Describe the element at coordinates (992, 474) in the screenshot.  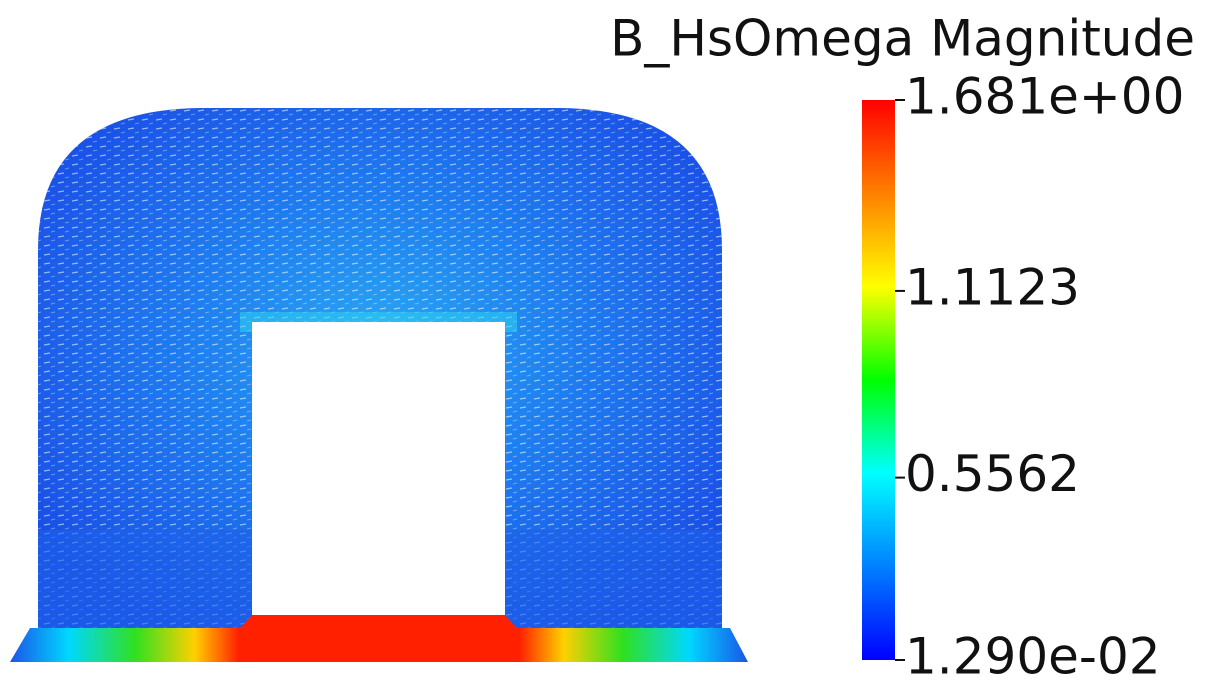
I see `colorbar-tick-label: 0.5562` at that location.